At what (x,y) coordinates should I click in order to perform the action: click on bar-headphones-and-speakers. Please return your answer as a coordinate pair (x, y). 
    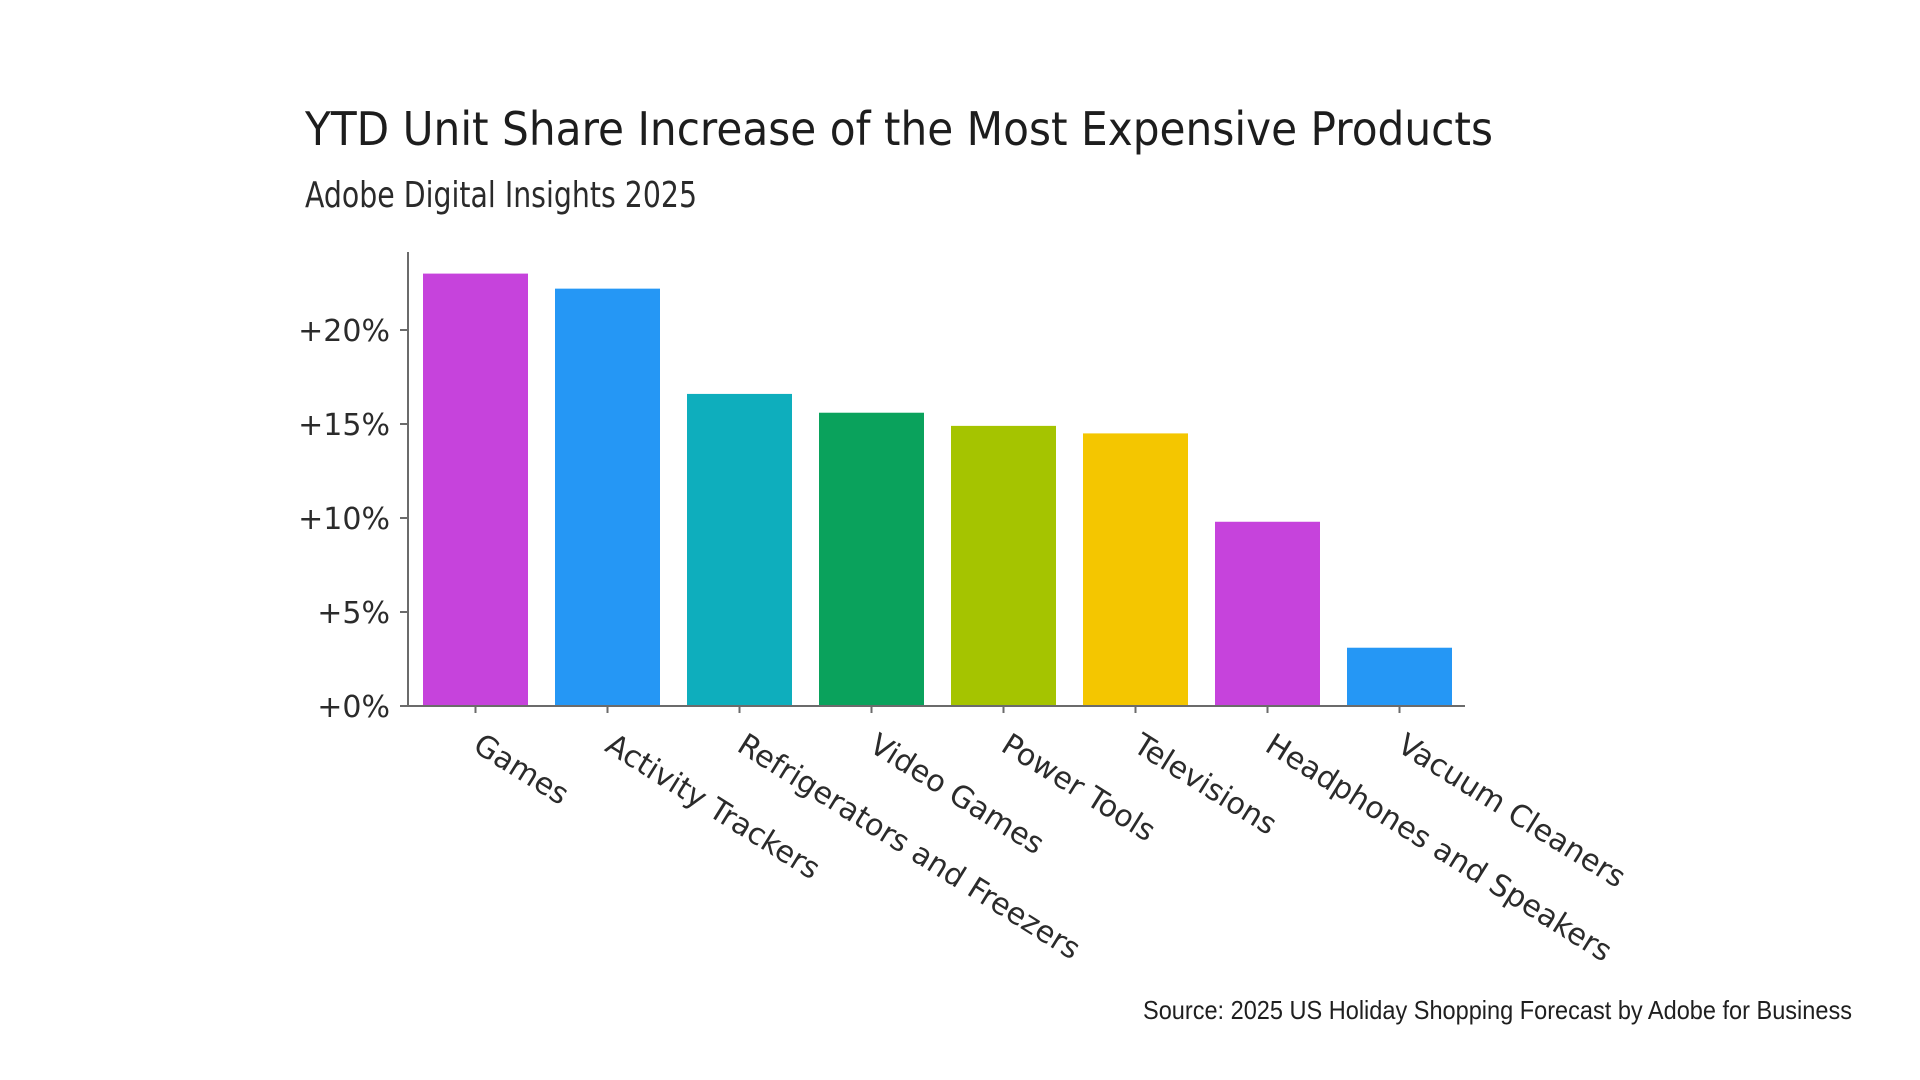
    Looking at the image, I should click on (1267, 613).